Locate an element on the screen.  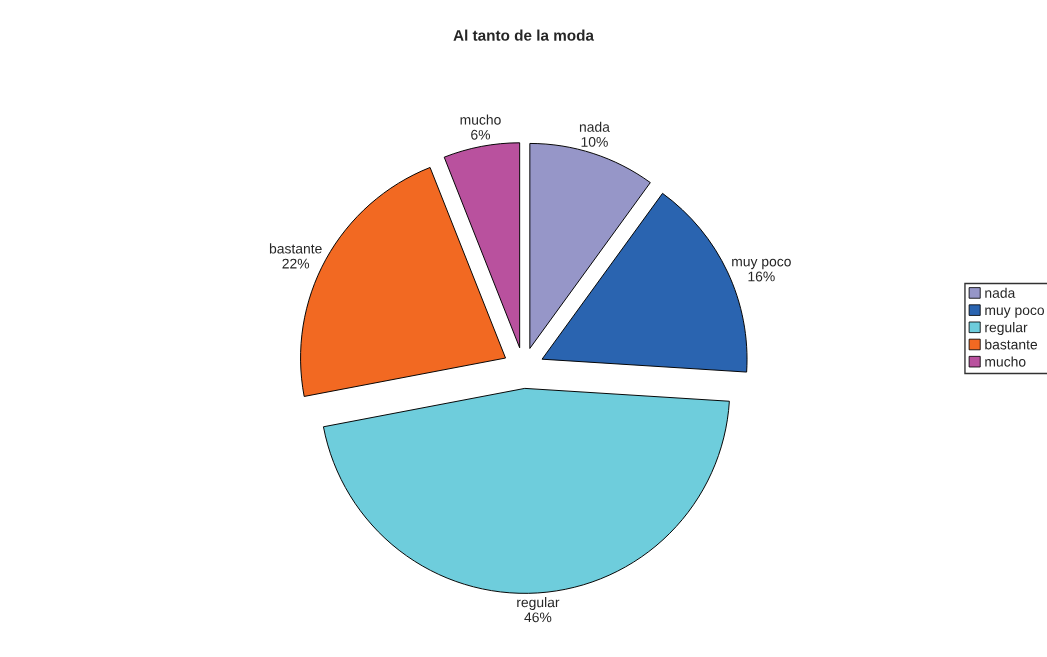
chart-title: Al tanto de la moda is located at coordinates (524, 35).